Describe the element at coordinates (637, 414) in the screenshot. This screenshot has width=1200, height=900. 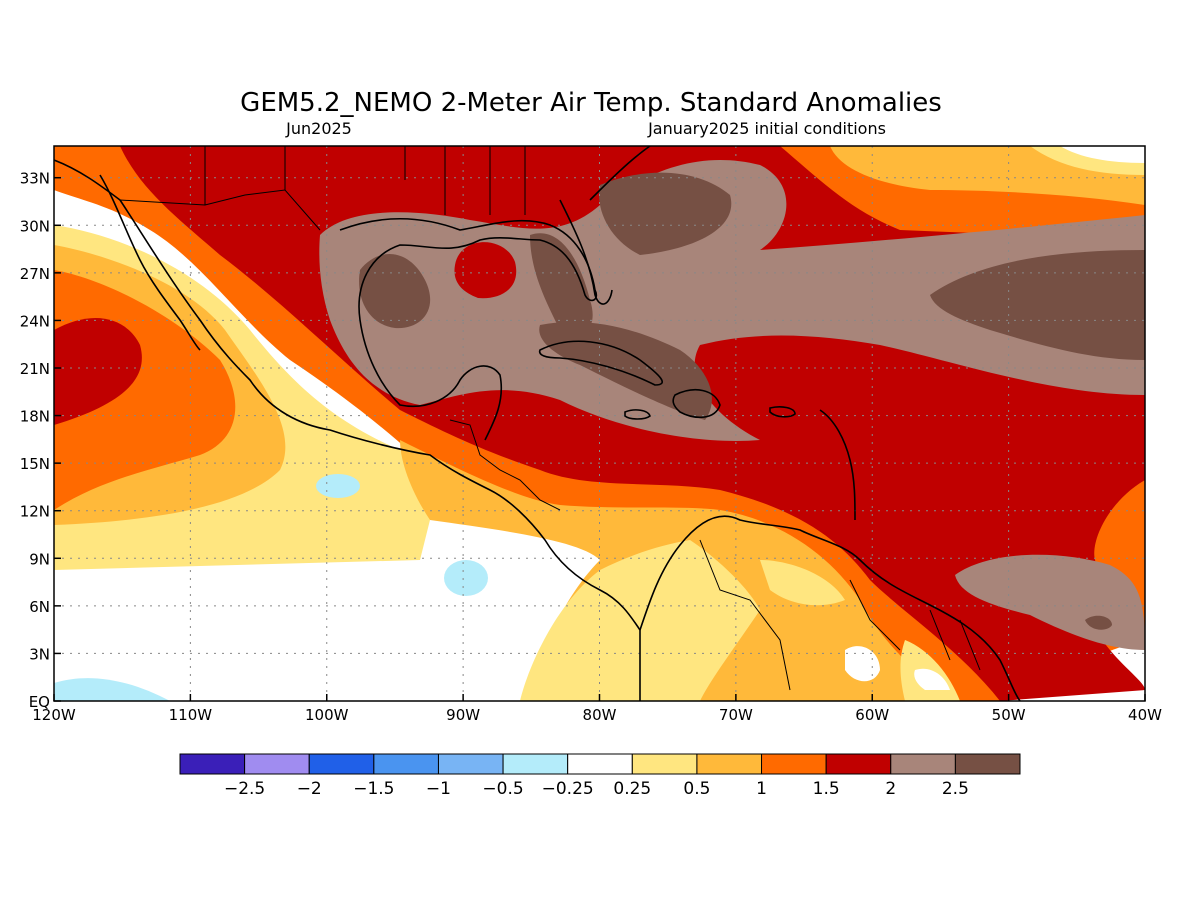
I see `coastline-jamaica` at that location.